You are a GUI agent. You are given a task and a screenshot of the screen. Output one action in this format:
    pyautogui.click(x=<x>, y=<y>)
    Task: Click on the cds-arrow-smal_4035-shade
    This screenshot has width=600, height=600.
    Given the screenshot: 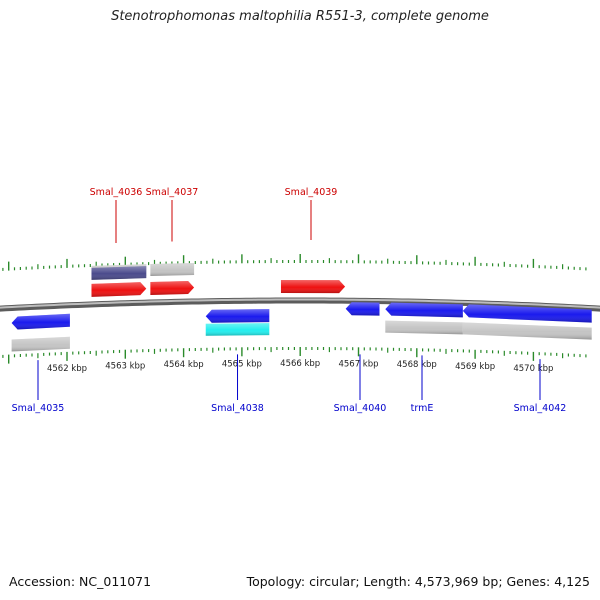 What is the action you would take?
    pyautogui.click(x=40, y=321)
    